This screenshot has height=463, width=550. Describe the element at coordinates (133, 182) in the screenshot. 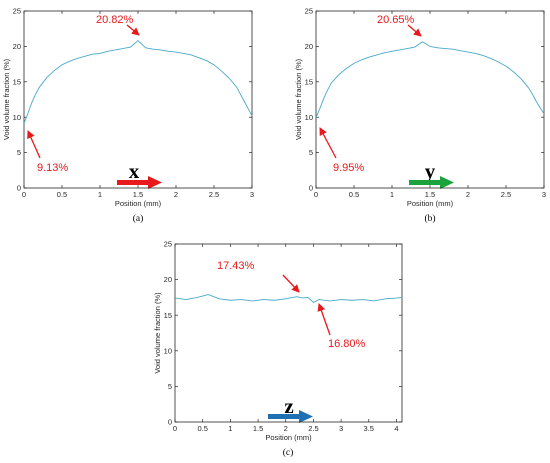

I see `direction-arrow-x-shaft` at that location.